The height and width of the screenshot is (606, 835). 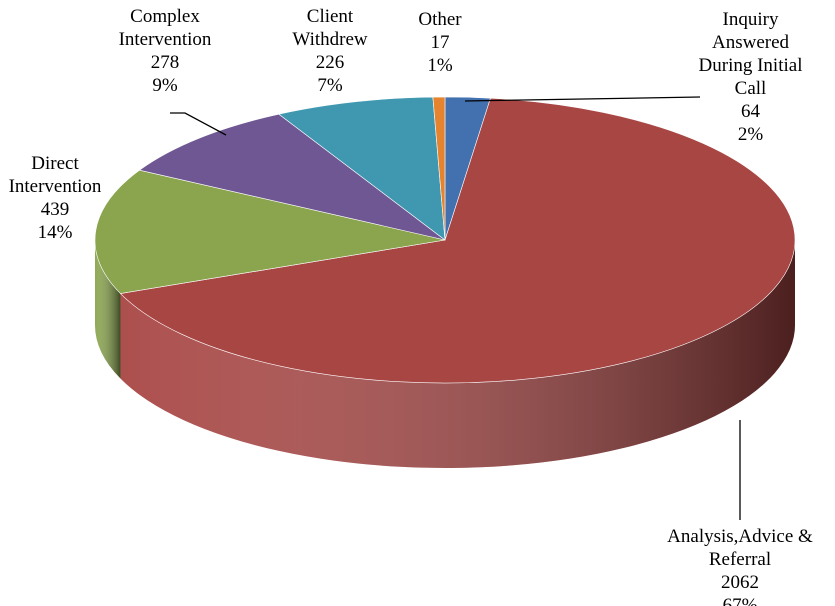 I want to click on category-label: Inquiry Answered During Initial Call, so click(x=750, y=54).